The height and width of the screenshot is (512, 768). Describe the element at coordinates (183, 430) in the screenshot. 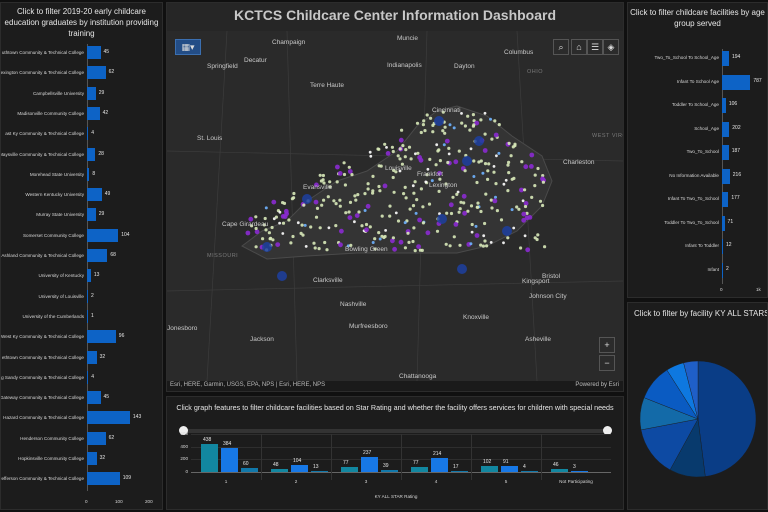

I see `range-slider-left-handle` at that location.